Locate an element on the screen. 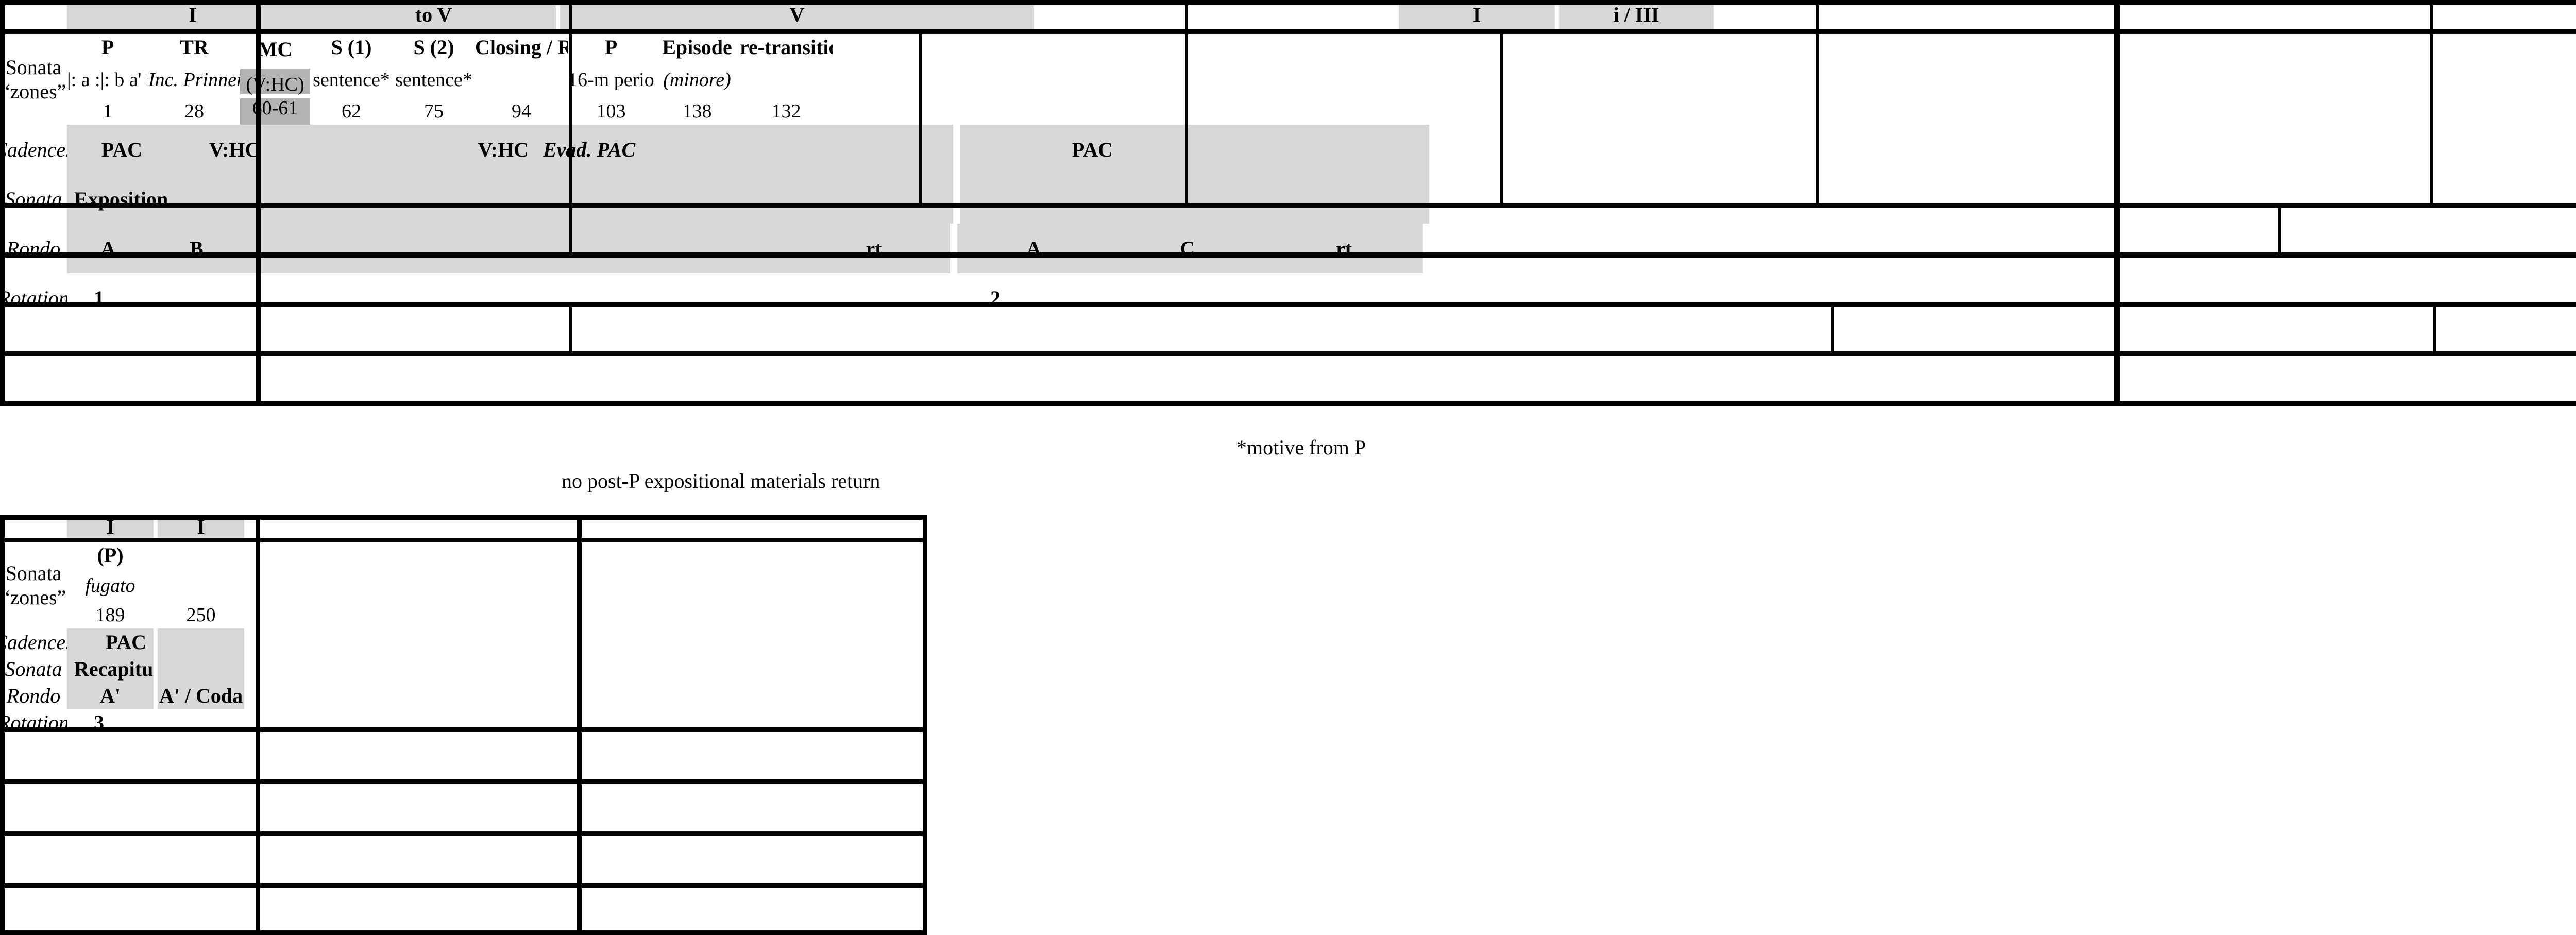  cadence-cell-VHC-TR: V:HC is located at coordinates (234, 149).